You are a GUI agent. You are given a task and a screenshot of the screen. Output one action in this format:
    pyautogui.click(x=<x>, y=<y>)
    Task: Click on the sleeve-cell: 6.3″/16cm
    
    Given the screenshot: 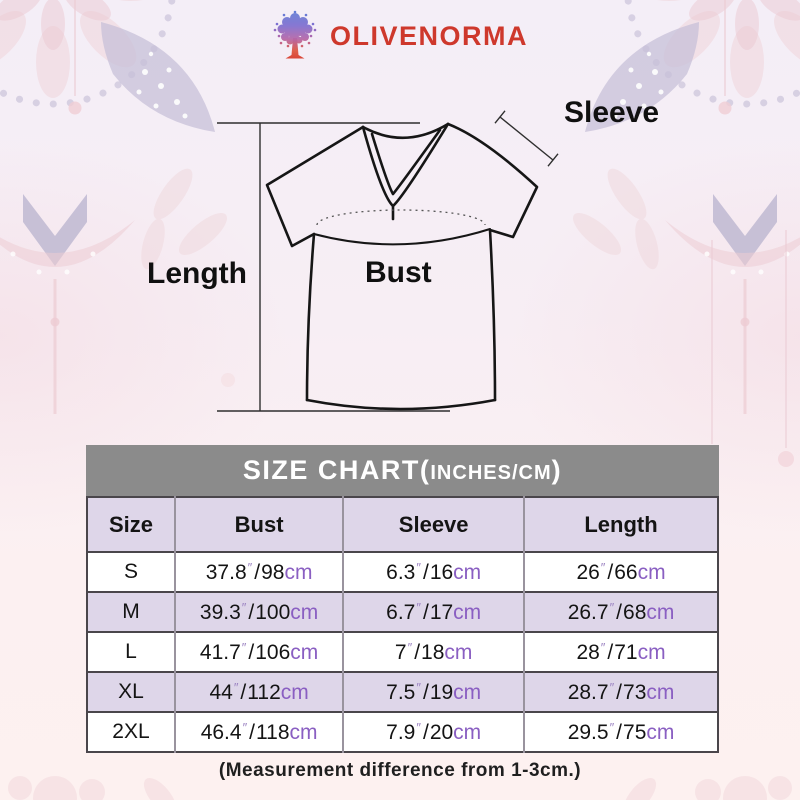 What is the action you would take?
    pyautogui.click(x=433, y=571)
    